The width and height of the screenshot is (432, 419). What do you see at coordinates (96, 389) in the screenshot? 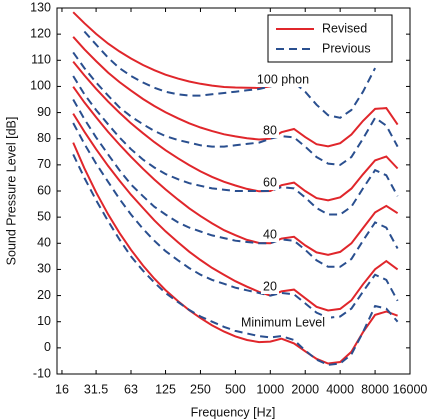
I see `x-tick-label: 31.5` at bounding box center [96, 389].